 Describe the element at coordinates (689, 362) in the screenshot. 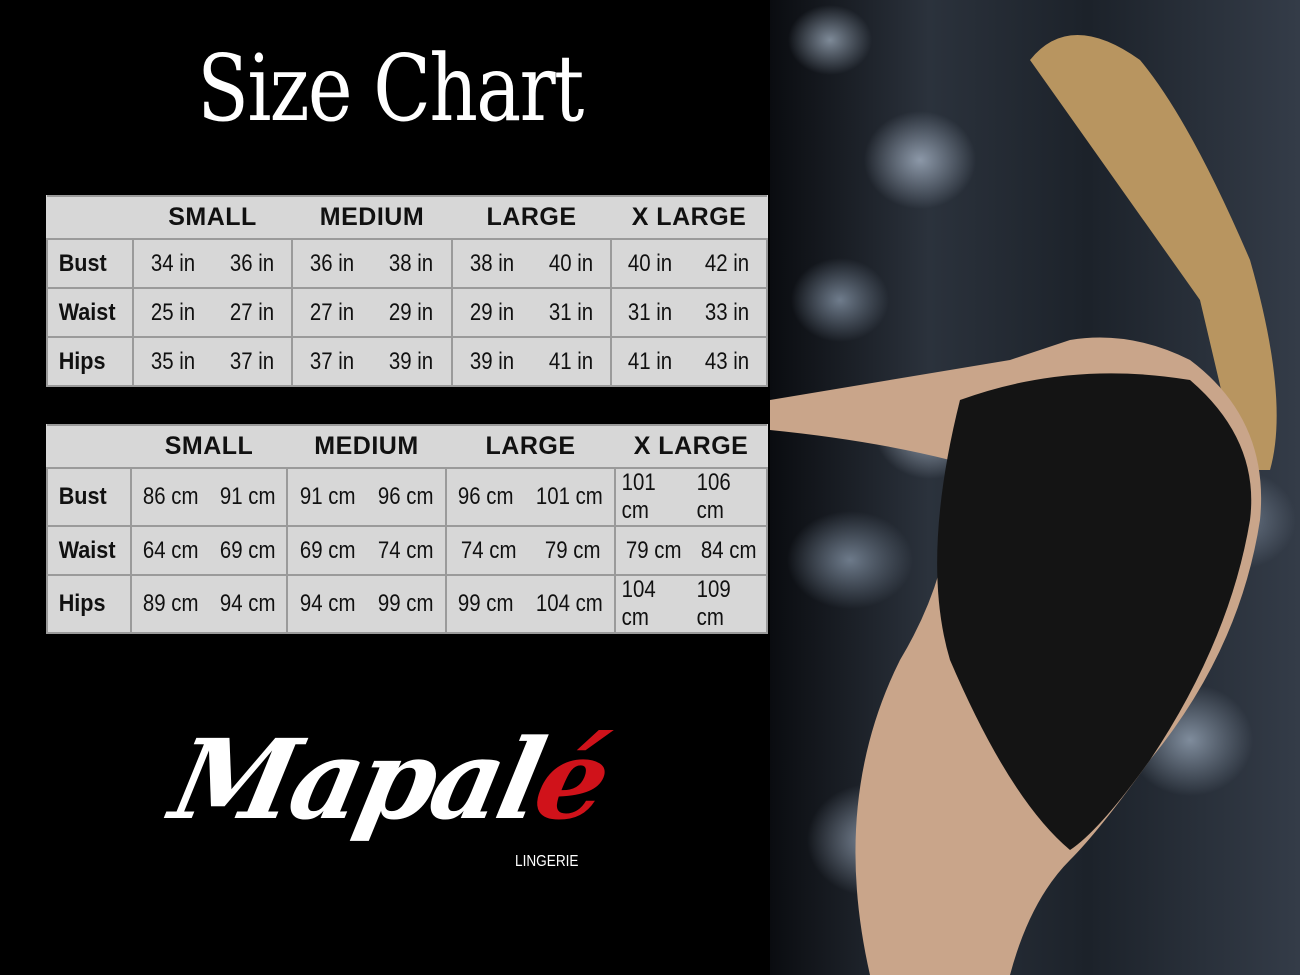

I see `range: 41 in 43 in` at that location.